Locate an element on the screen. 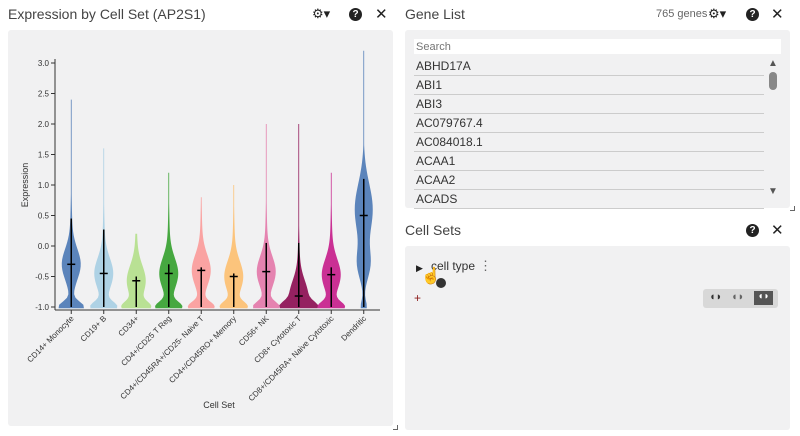  y-tick-label: 3.0 is located at coordinates (44, 63).